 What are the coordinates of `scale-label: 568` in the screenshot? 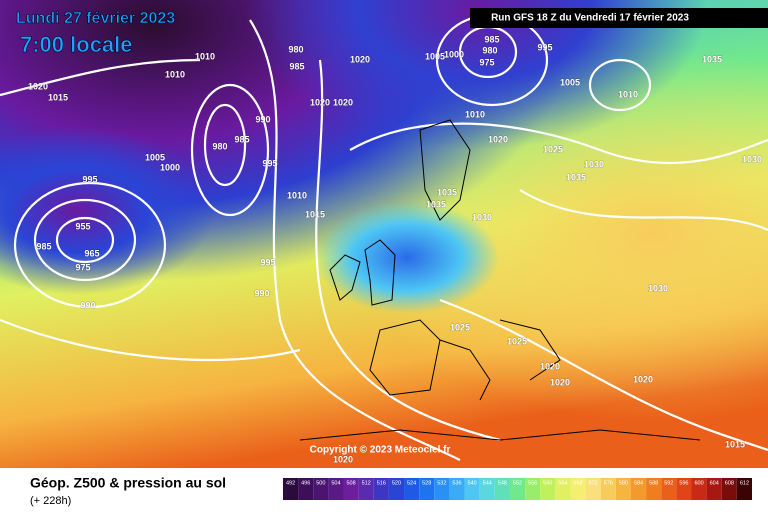 It's located at (577, 483).